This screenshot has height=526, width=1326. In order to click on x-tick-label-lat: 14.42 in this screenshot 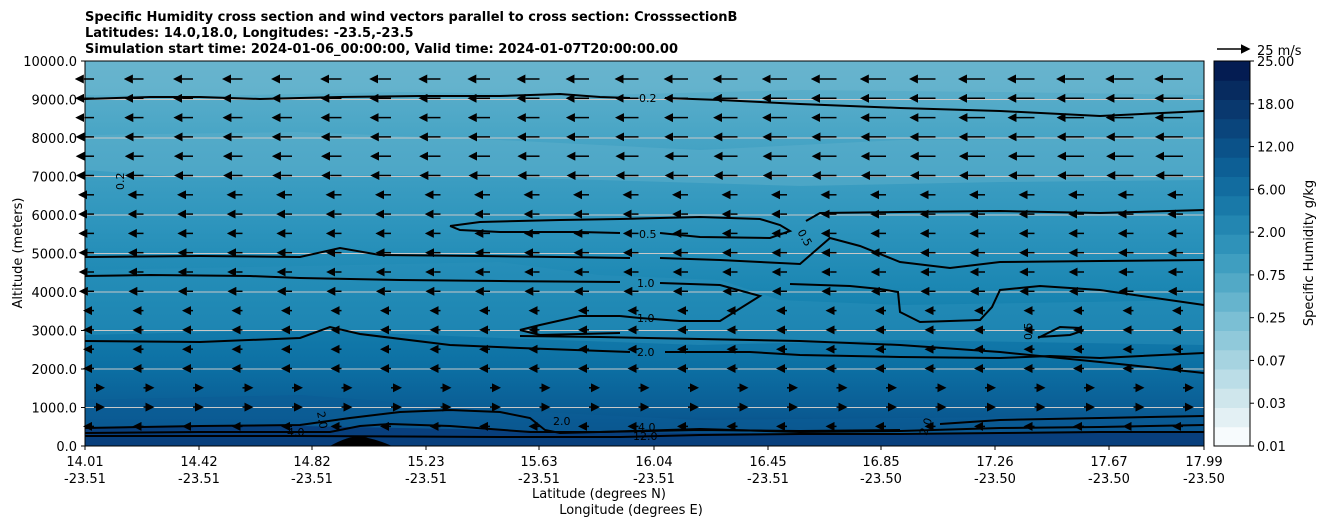, I will do `click(198, 462)`.